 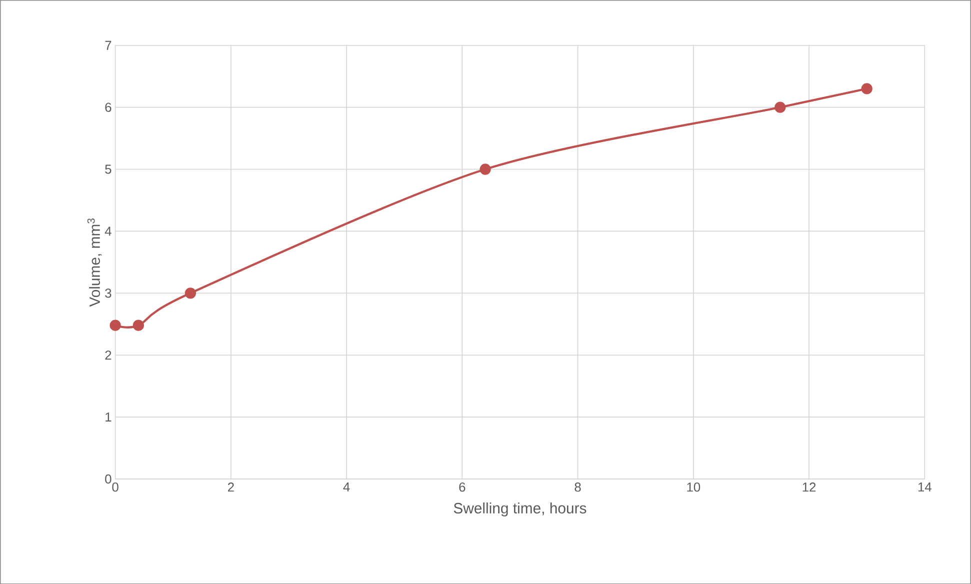 I want to click on y-tick-label: 6, so click(x=108, y=107).